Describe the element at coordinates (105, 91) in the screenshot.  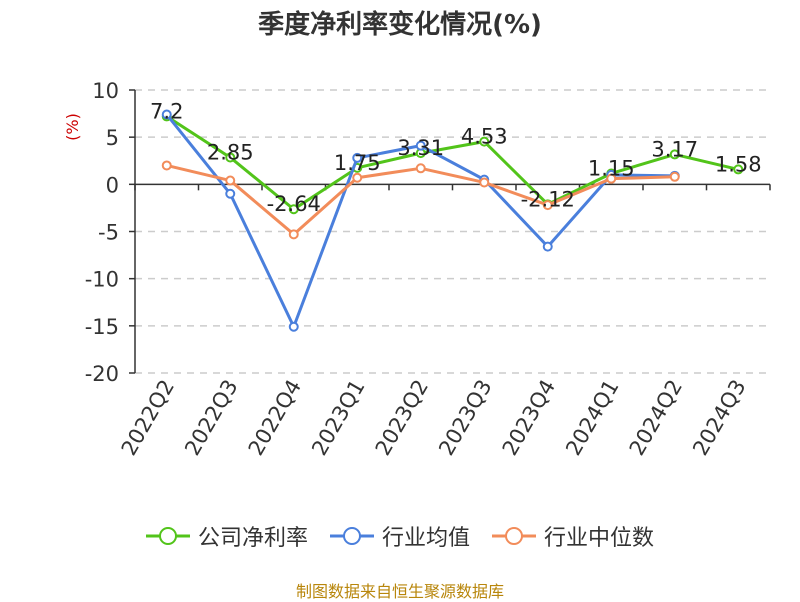
I see `y-tick-label: 10` at that location.